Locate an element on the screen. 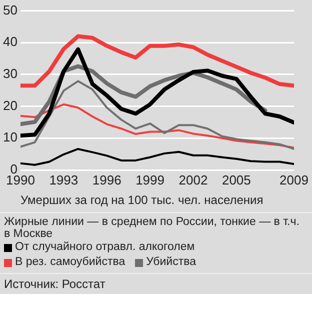 Image resolution: width=312 pixels, height=310 pixels. legend-label: Убийства is located at coordinates (171, 262).